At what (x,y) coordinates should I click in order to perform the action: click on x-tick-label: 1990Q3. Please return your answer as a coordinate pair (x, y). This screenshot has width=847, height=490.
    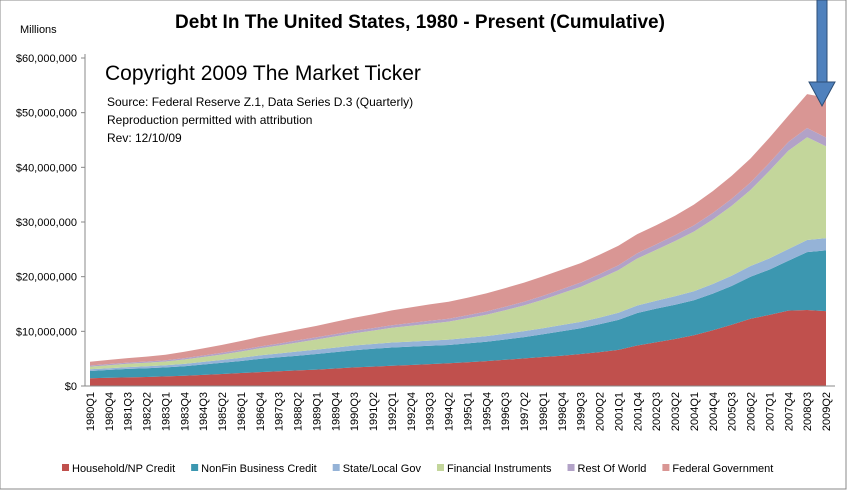
    Looking at the image, I should click on (355, 411).